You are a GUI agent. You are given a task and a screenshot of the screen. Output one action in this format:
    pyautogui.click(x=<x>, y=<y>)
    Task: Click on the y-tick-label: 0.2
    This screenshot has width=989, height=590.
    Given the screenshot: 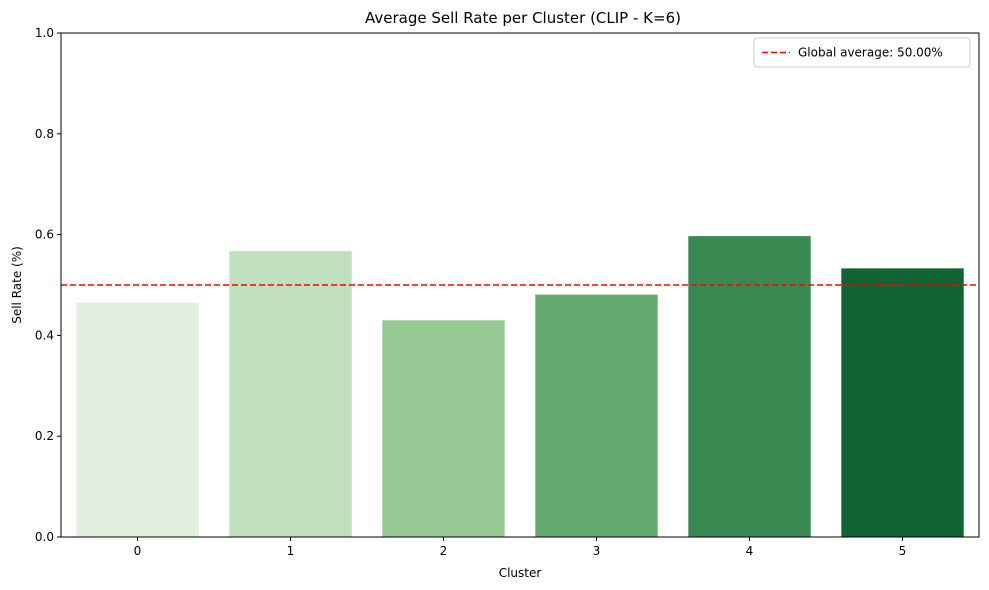 What is the action you would take?
    pyautogui.click(x=44, y=436)
    